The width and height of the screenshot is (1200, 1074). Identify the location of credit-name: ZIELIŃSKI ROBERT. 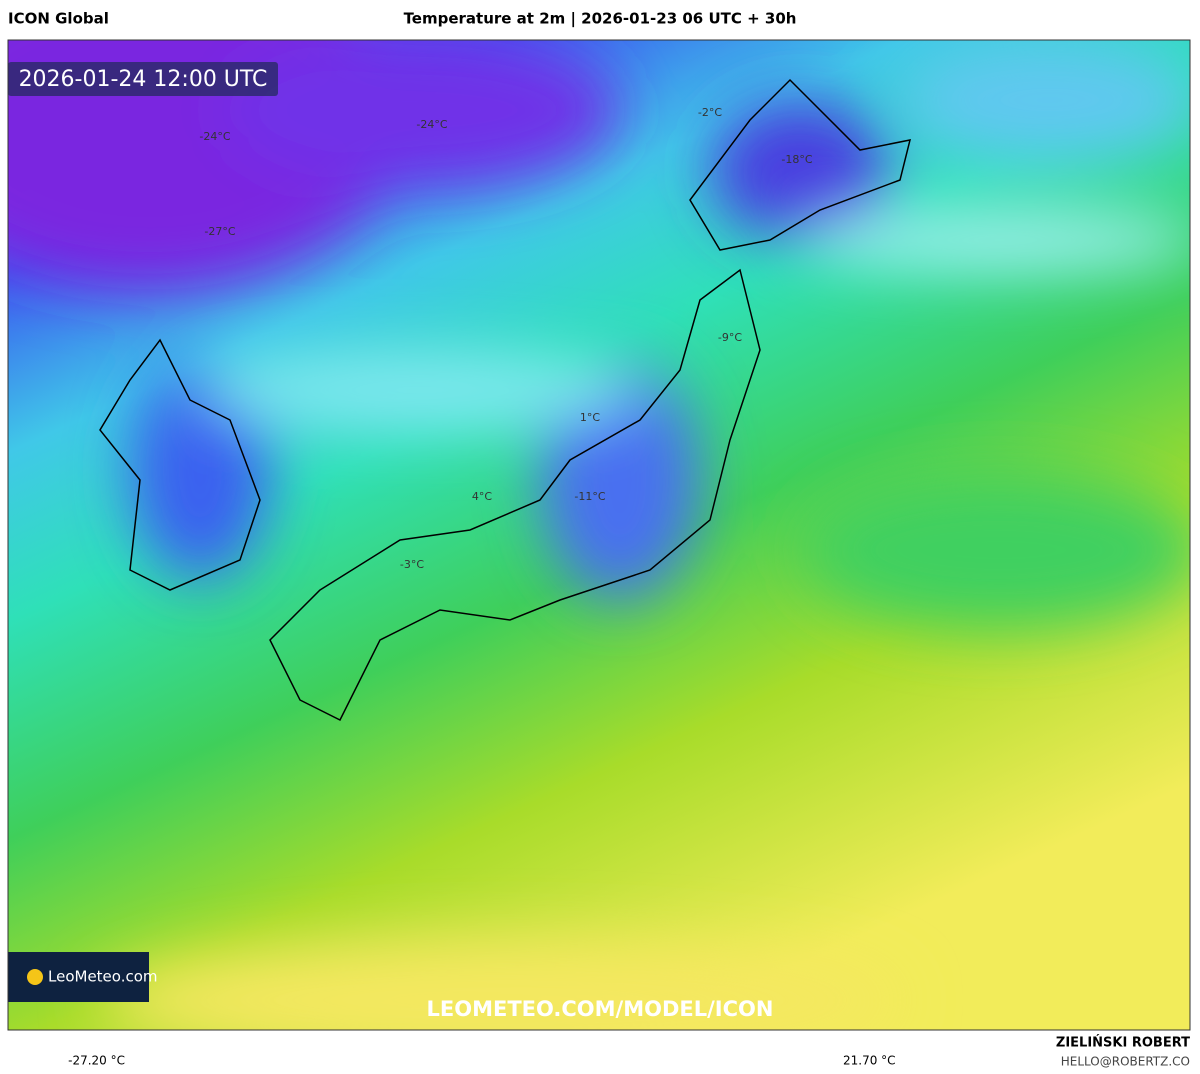
(1123, 1043).